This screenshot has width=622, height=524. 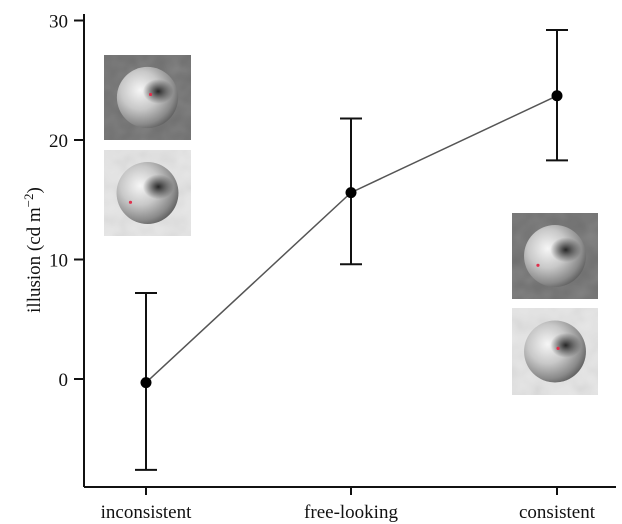 I want to click on x-tick-label: inconsistent, so click(x=146, y=512).